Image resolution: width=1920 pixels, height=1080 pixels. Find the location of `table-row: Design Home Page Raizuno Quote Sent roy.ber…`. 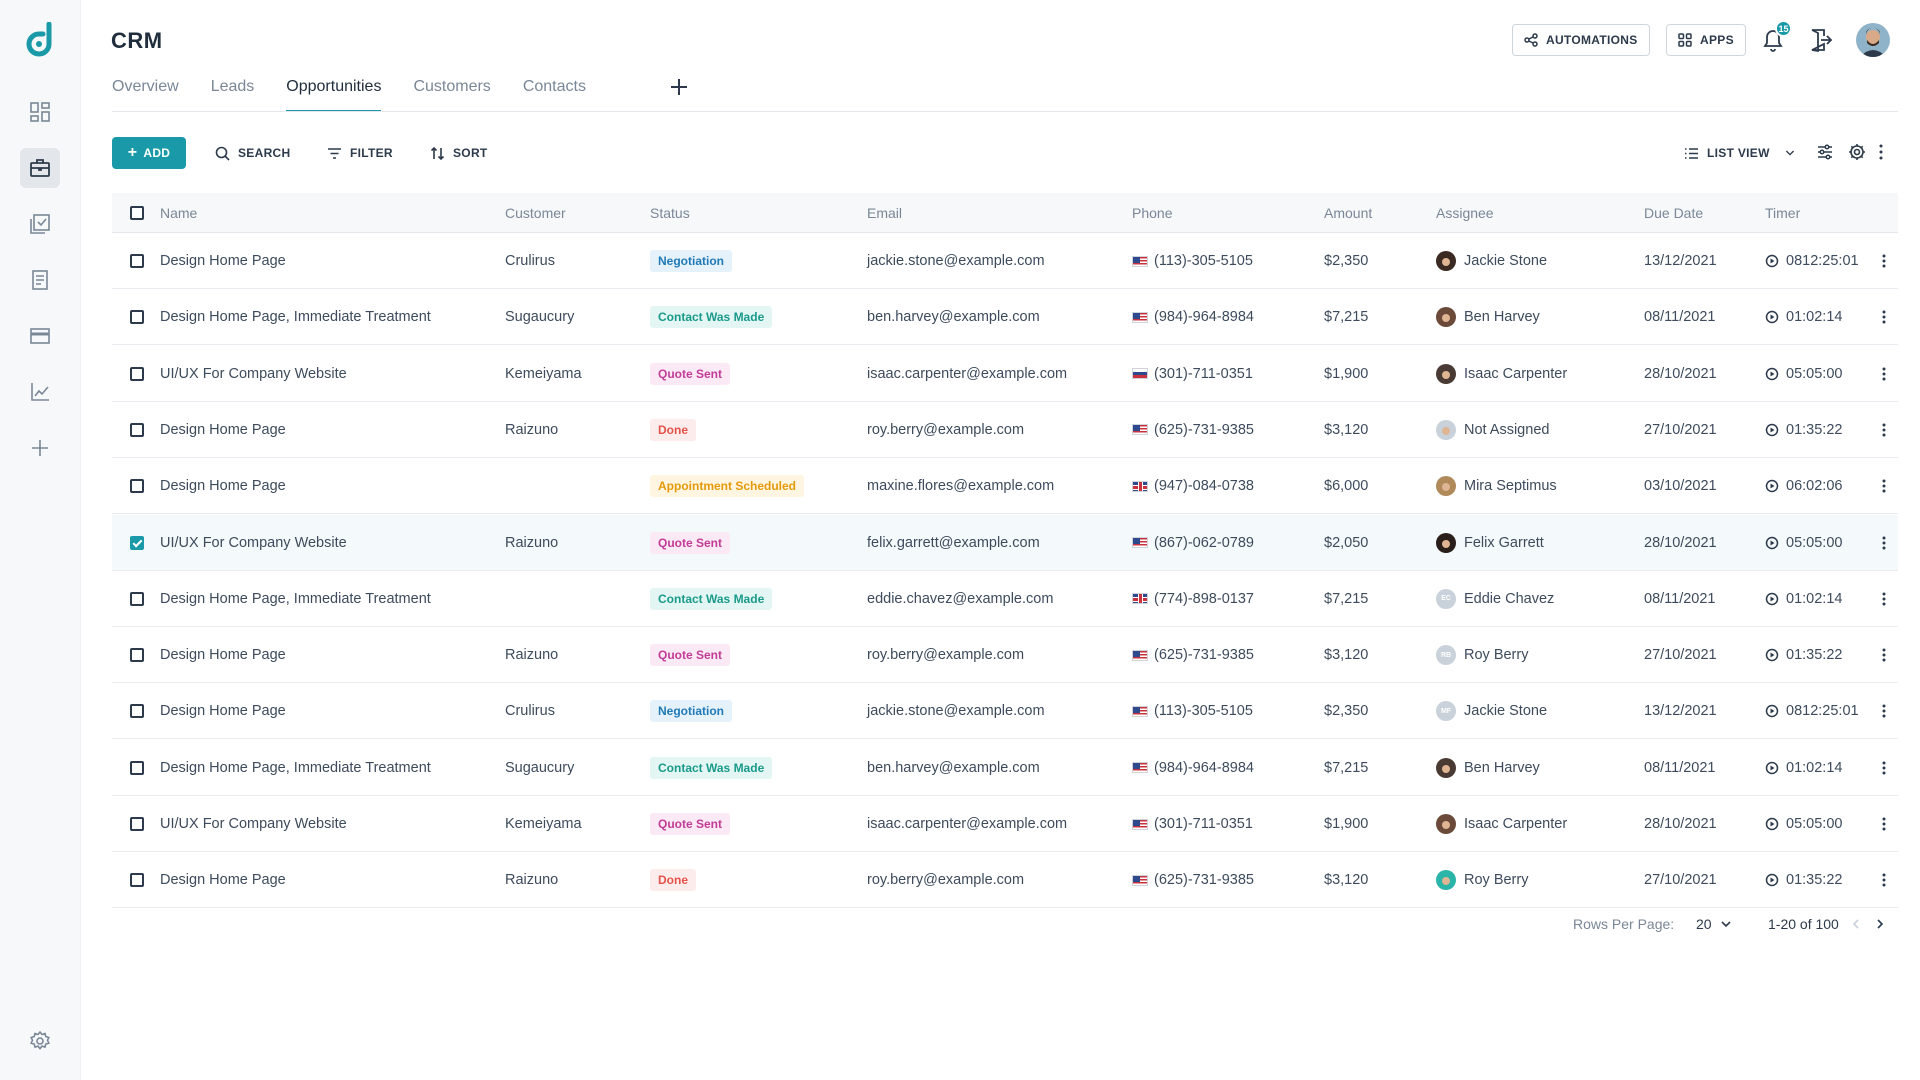

table-row: Design Home Page Raizuno Quote Sent roy.ber… is located at coordinates (1005, 655).